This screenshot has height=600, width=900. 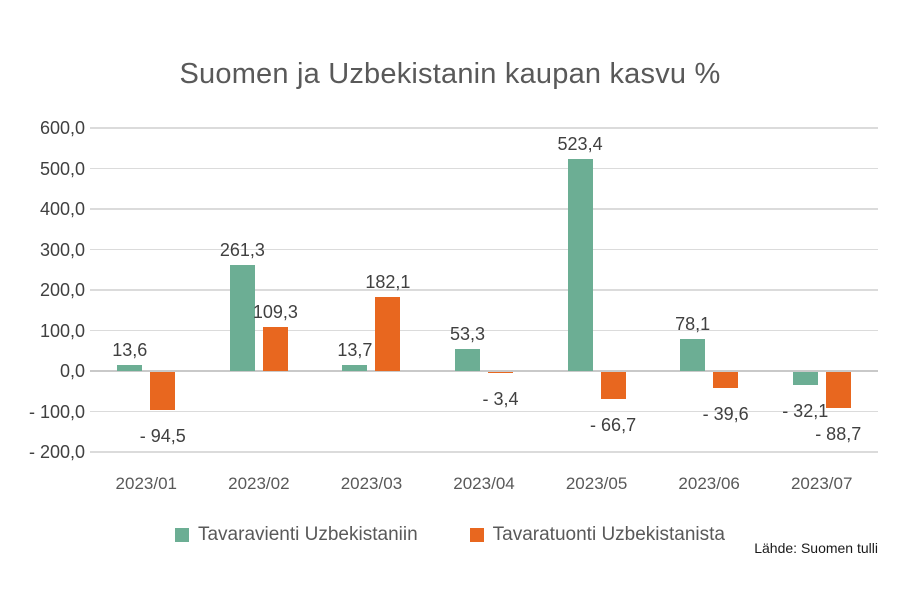 What do you see at coordinates (62, 168) in the screenshot?
I see `y-tick-label: 500,0` at bounding box center [62, 168].